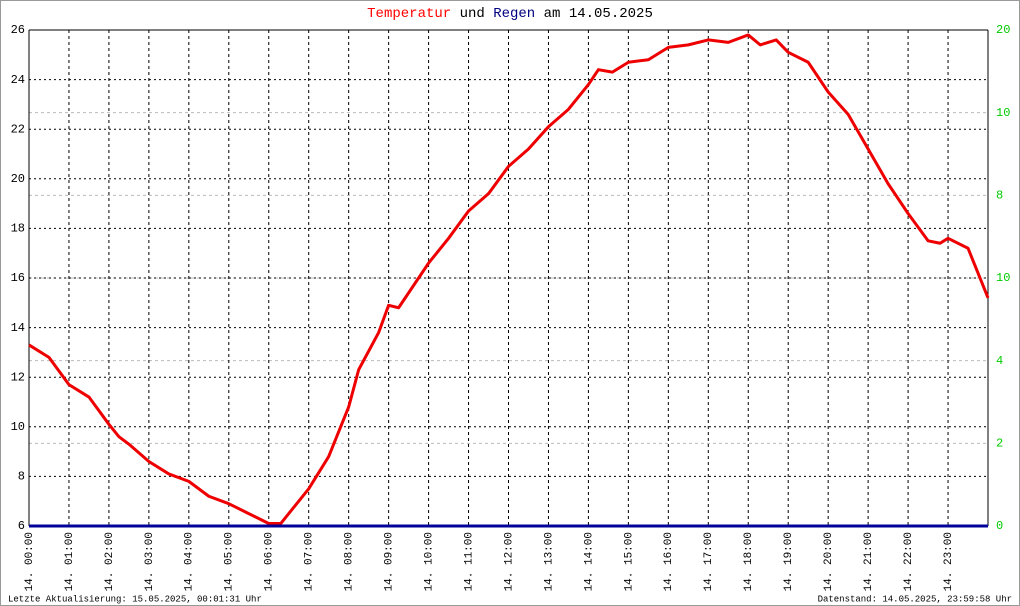 The image size is (1020, 606). Describe the element at coordinates (909, 561) in the screenshot. I see `x-tick-label: 14. 22:00` at that location.